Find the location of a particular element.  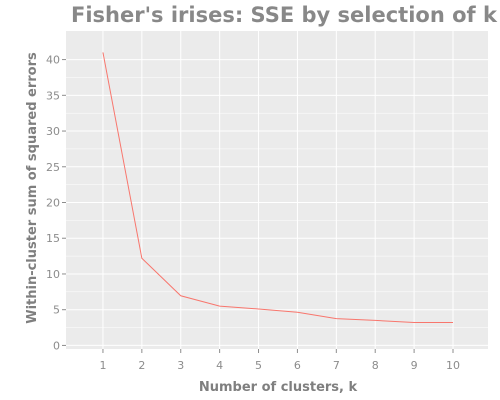

x-tick-label: 1 is located at coordinates (102, 365).